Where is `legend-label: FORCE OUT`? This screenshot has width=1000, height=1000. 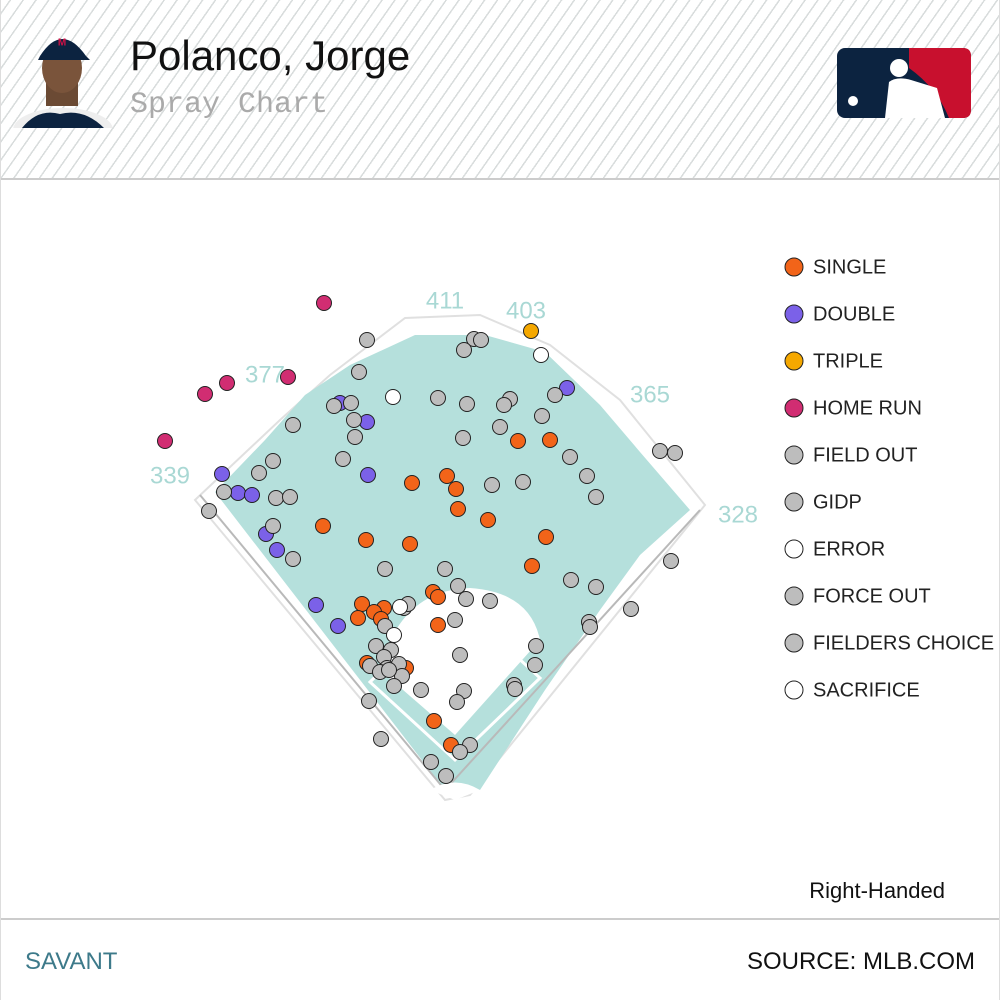 legend-label: FORCE OUT is located at coordinates (872, 596).